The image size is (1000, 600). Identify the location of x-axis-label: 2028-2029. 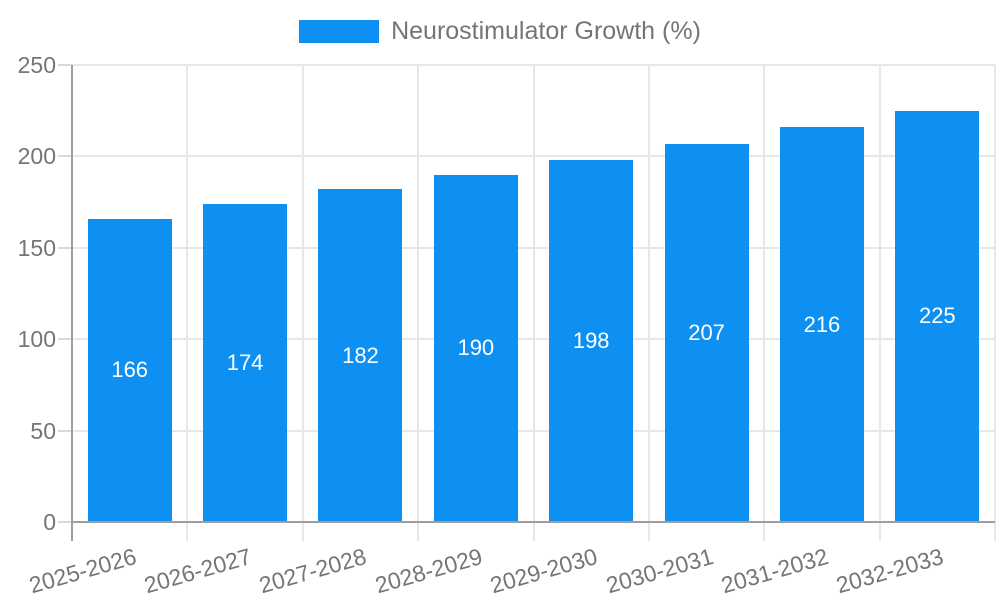
(428, 571).